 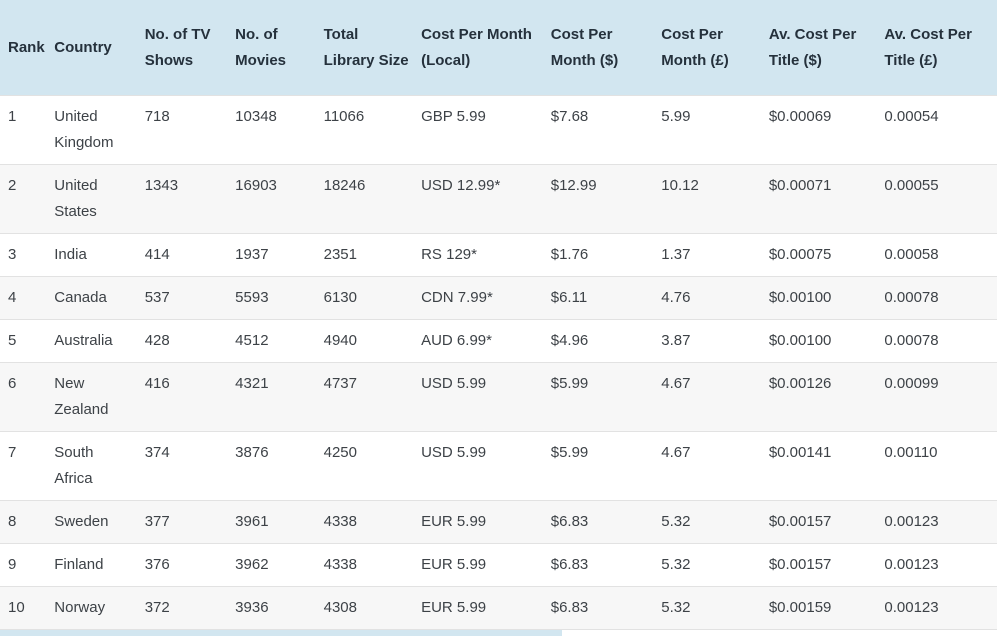 What do you see at coordinates (569, 297) in the screenshot?
I see `cell-cost_usd: $6.11` at bounding box center [569, 297].